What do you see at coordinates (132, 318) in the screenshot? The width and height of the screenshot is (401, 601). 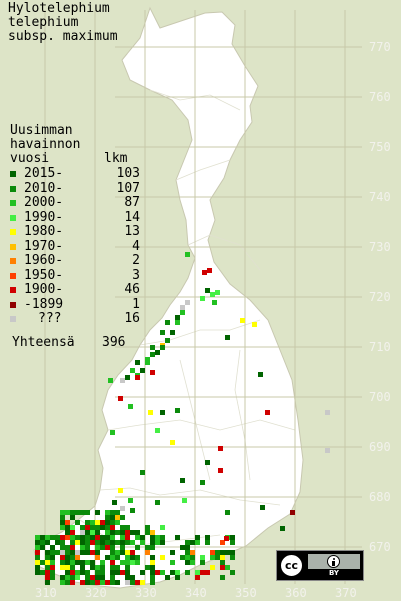 I see `legend-item-count: 16` at bounding box center [132, 318].